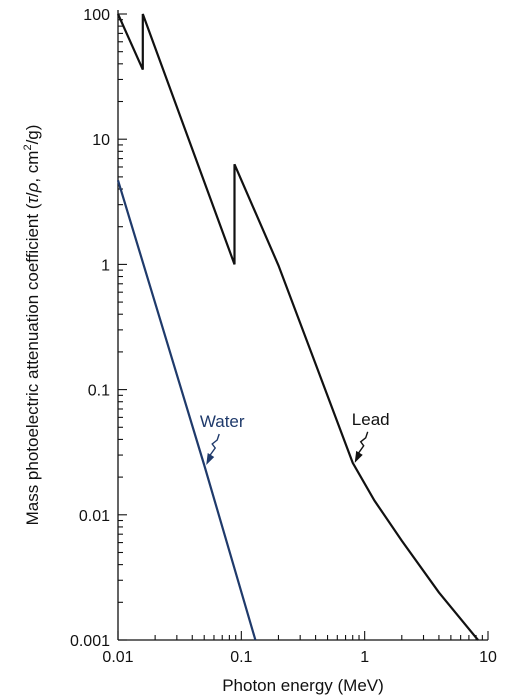 This screenshot has width=508, height=698. Describe the element at coordinates (101, 140) in the screenshot. I see `y-tick-label: 10` at that location.